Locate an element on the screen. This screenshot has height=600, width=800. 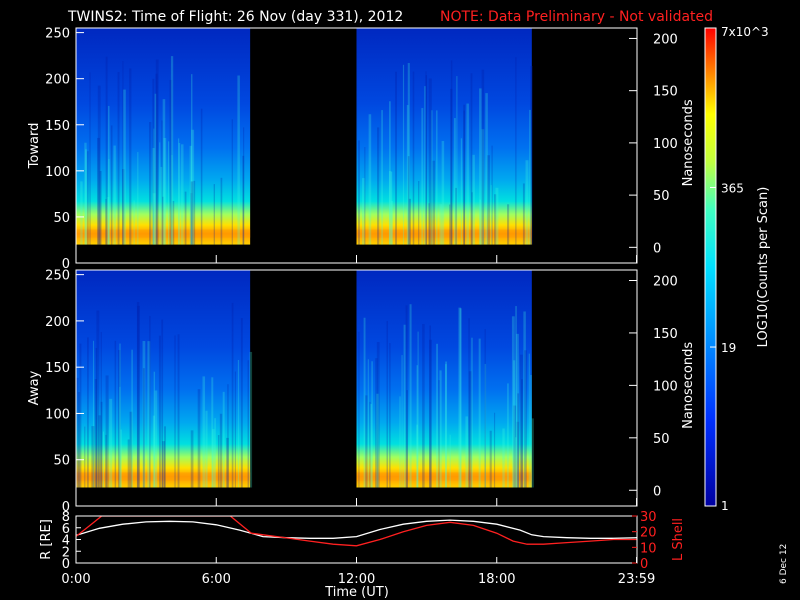
x-tick-label: 18:00 is located at coordinates (496, 579).